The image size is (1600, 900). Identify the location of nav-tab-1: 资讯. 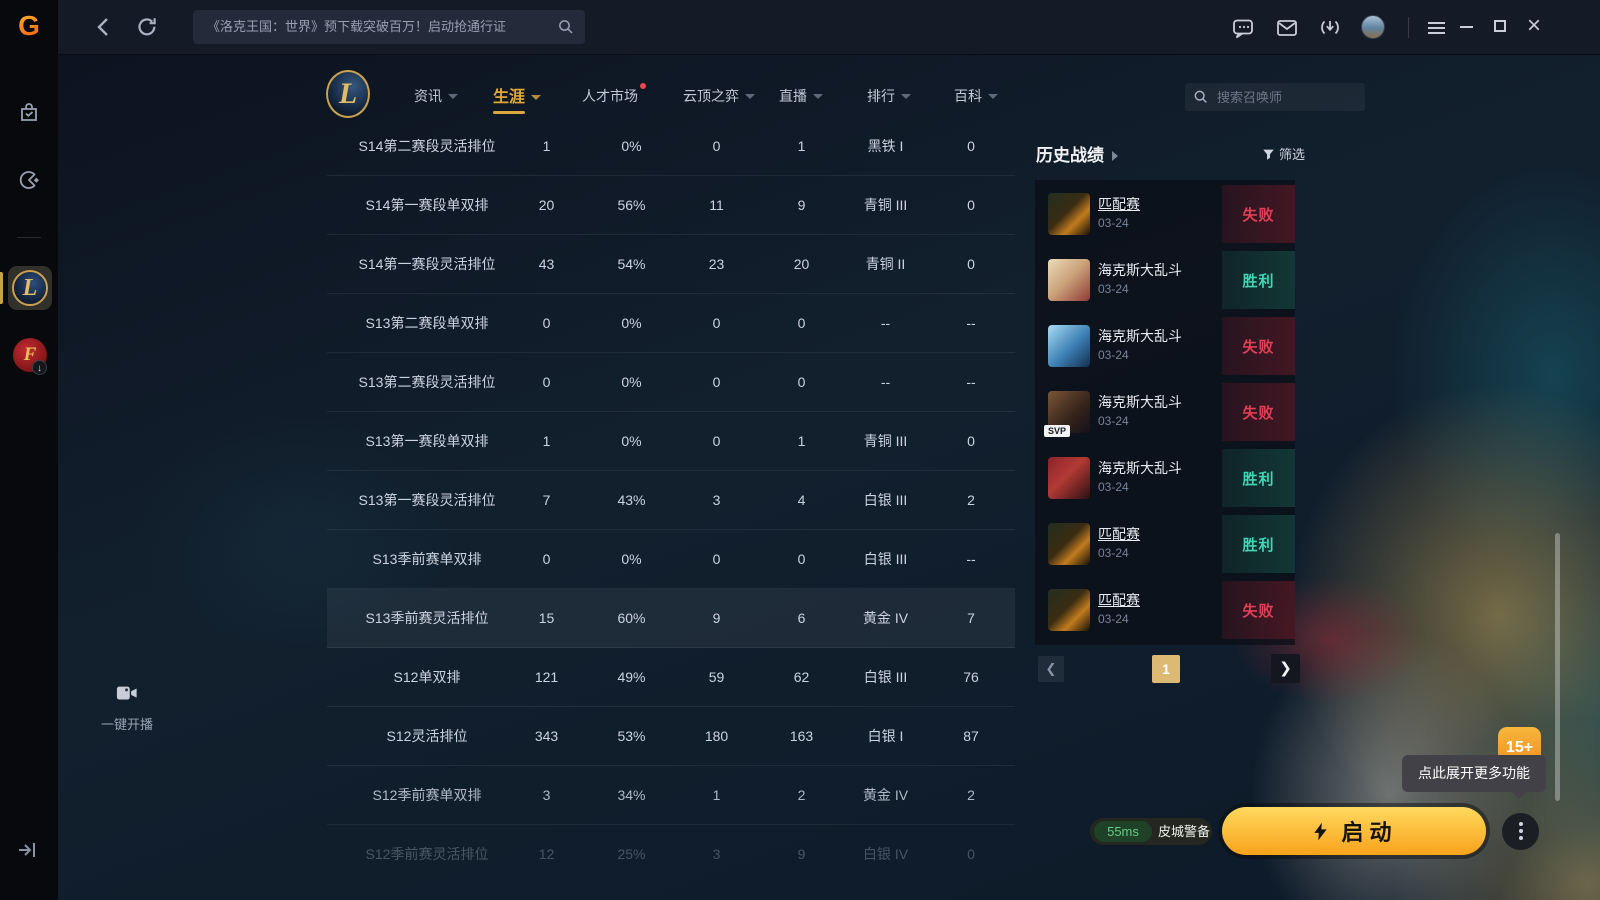
(436, 98).